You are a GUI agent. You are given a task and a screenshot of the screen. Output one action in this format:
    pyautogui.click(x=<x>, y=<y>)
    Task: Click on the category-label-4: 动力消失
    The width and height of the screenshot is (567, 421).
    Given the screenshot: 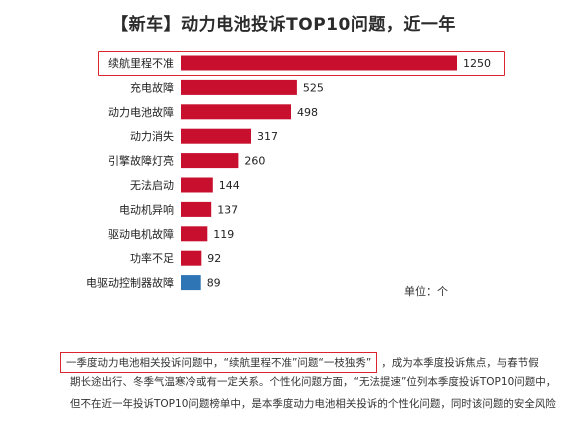 What is the action you would take?
    pyautogui.click(x=152, y=136)
    